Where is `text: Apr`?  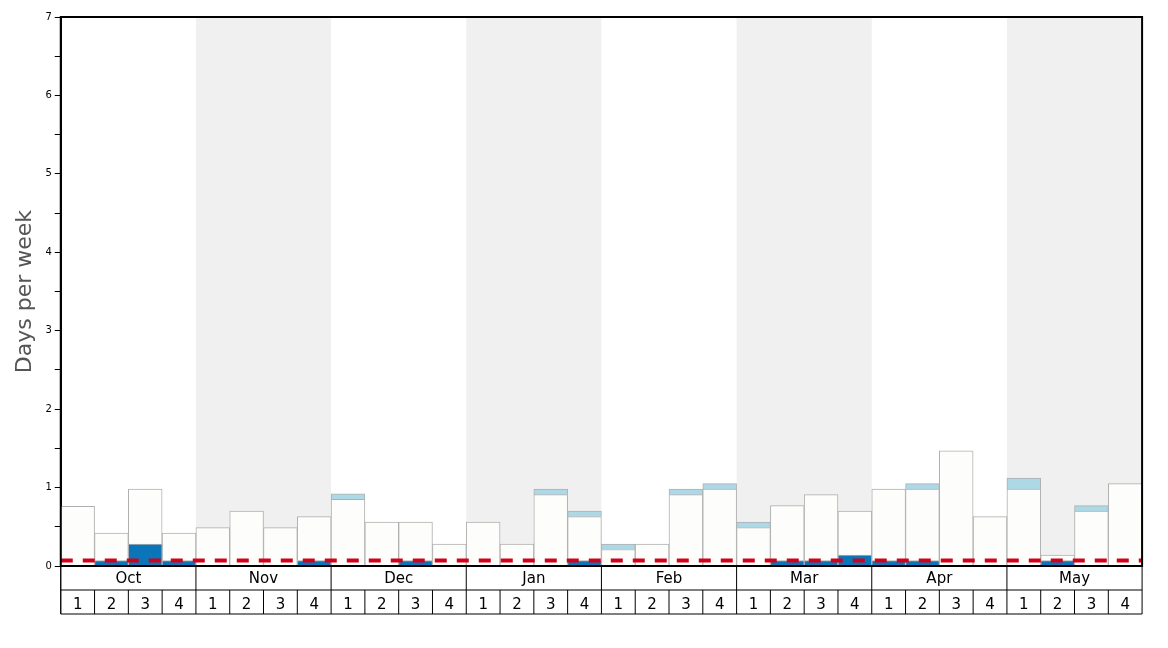 text: Apr is located at coordinates (940, 577).